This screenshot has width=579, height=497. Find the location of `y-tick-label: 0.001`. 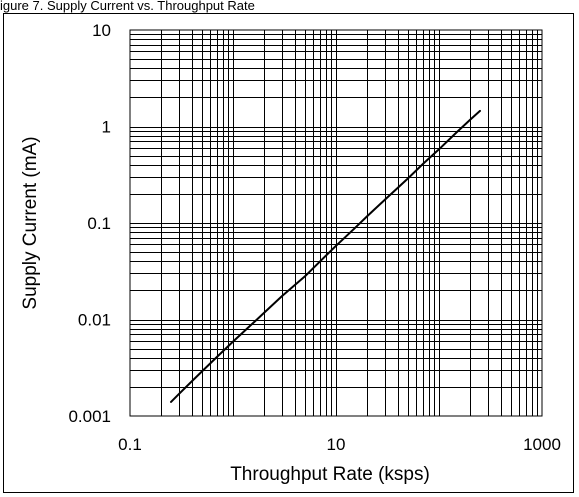

y-tick-label: 0.001 is located at coordinates (89, 416).